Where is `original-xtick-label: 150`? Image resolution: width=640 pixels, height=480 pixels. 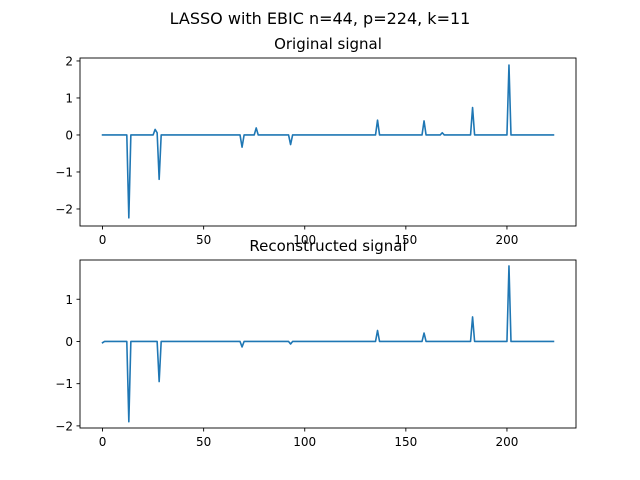
original-xtick-label: 150 is located at coordinates (405, 240).